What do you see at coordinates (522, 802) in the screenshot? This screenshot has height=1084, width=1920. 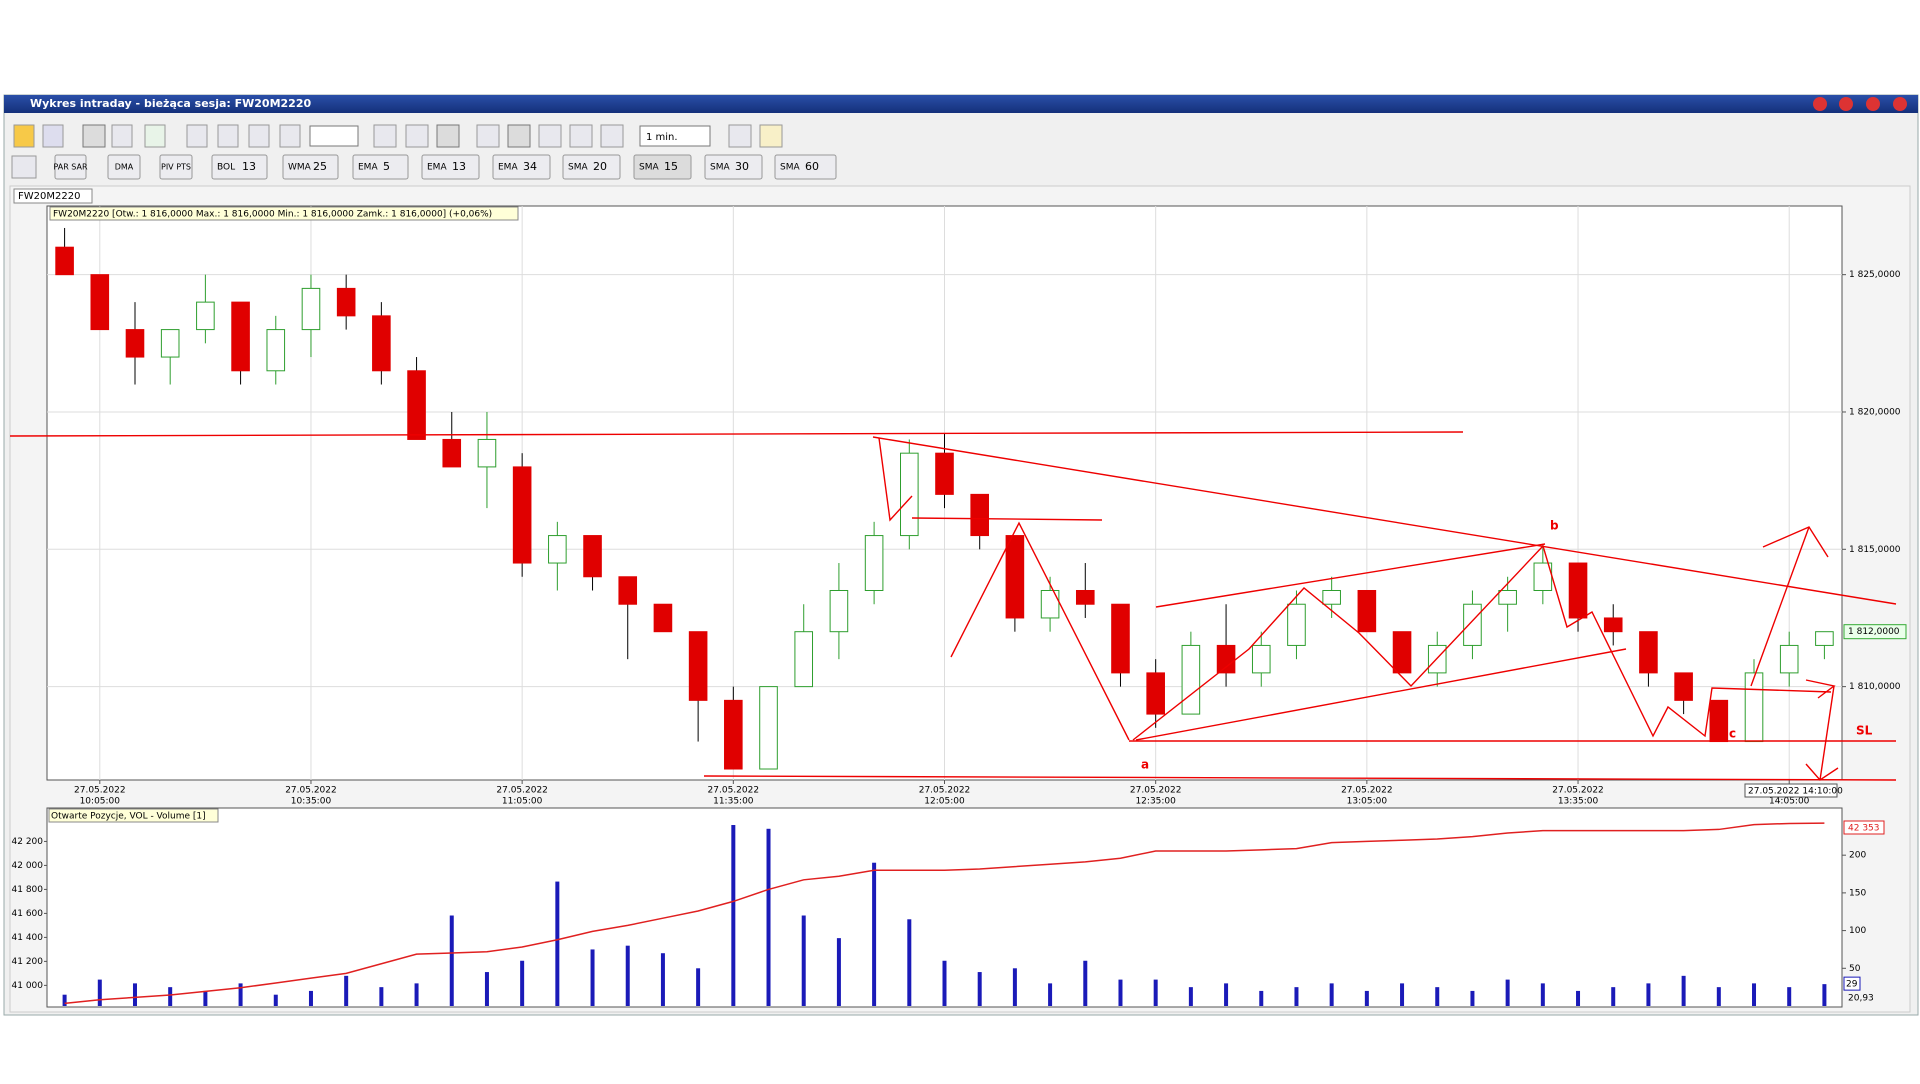 I see `x-tick-time: 11:05:00` at bounding box center [522, 802].